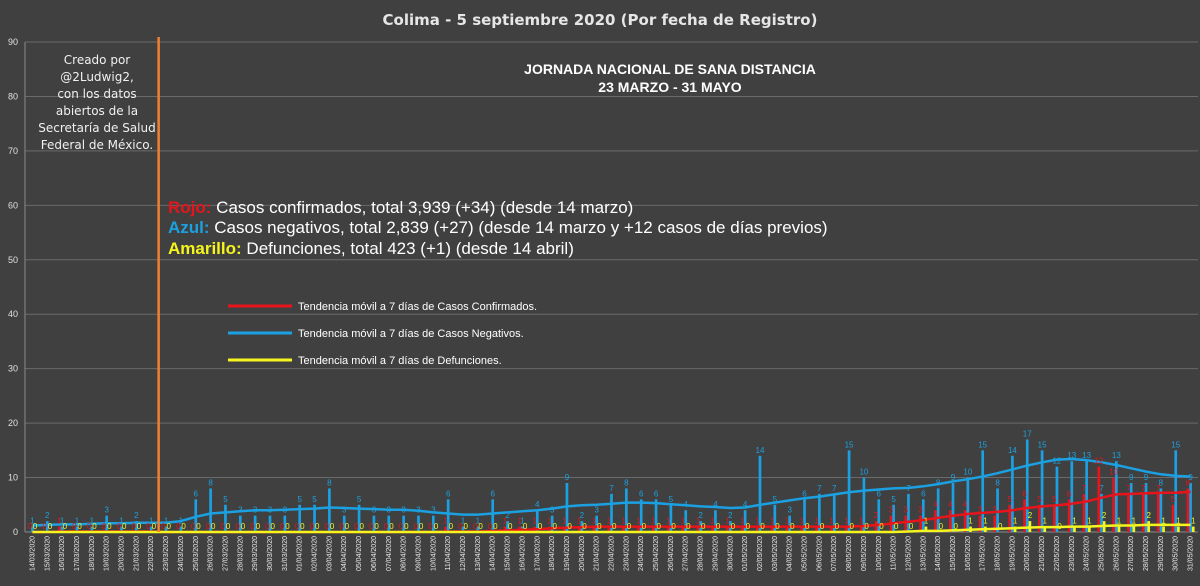 Image resolution: width=1200 pixels, height=586 pixels. I want to click on x-tick-label: 30/04/2020, so click(730, 553).